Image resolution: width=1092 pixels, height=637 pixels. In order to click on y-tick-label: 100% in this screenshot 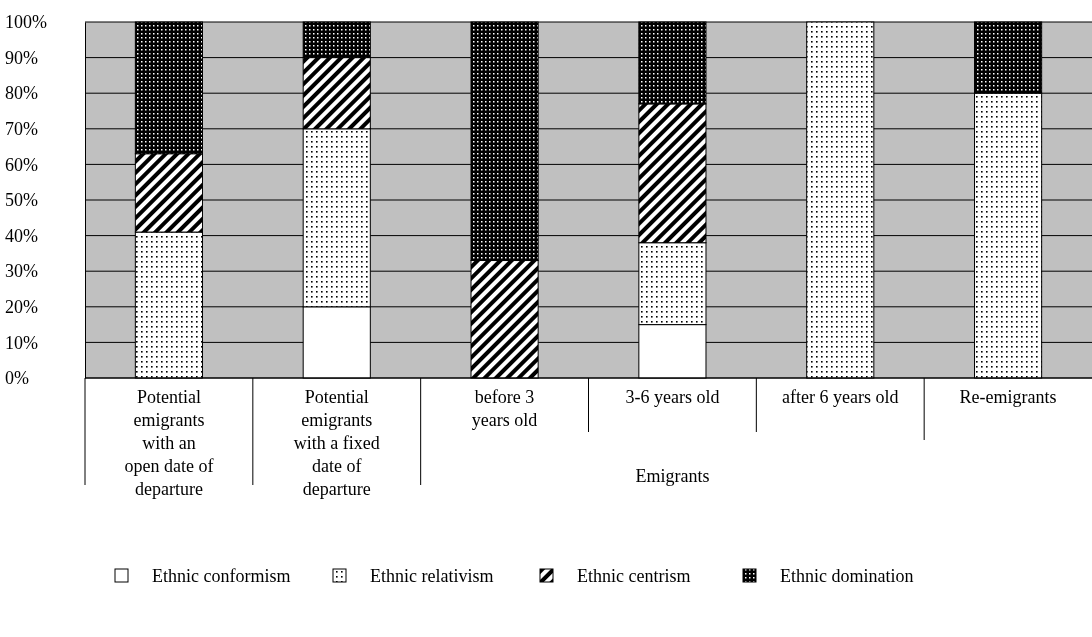, I will do `click(26, 22)`.